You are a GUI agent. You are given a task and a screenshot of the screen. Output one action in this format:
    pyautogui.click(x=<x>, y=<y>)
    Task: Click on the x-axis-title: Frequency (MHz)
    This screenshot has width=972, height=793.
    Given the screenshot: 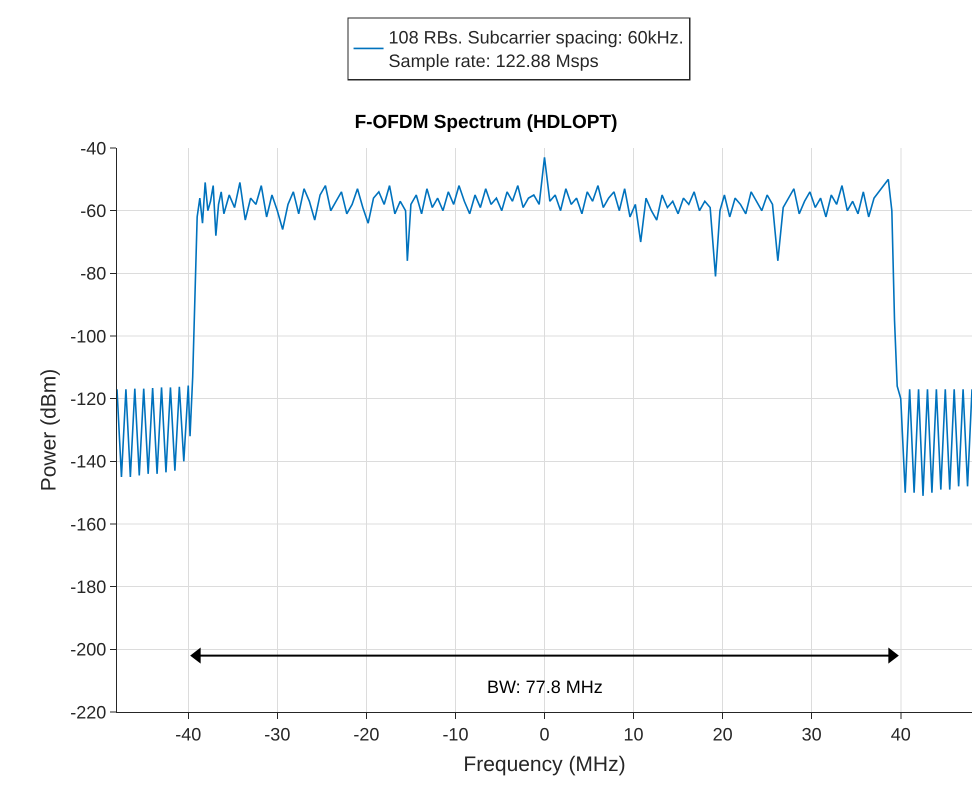 What is the action you would take?
    pyautogui.click(x=544, y=764)
    